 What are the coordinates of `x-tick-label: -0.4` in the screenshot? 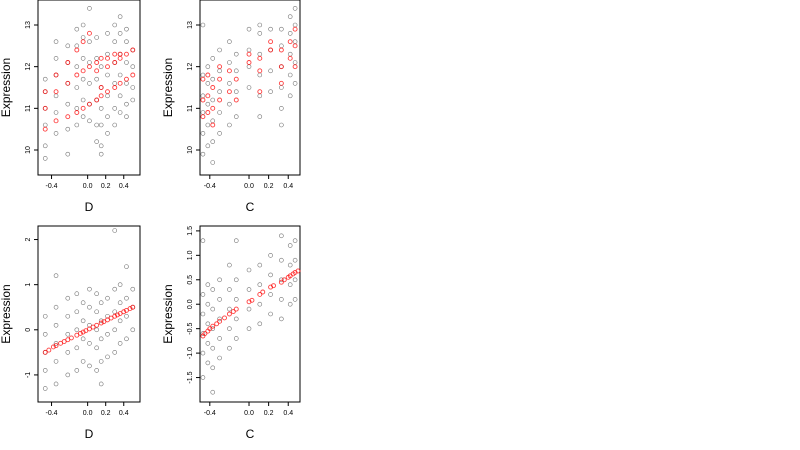 It's located at (210, 413).